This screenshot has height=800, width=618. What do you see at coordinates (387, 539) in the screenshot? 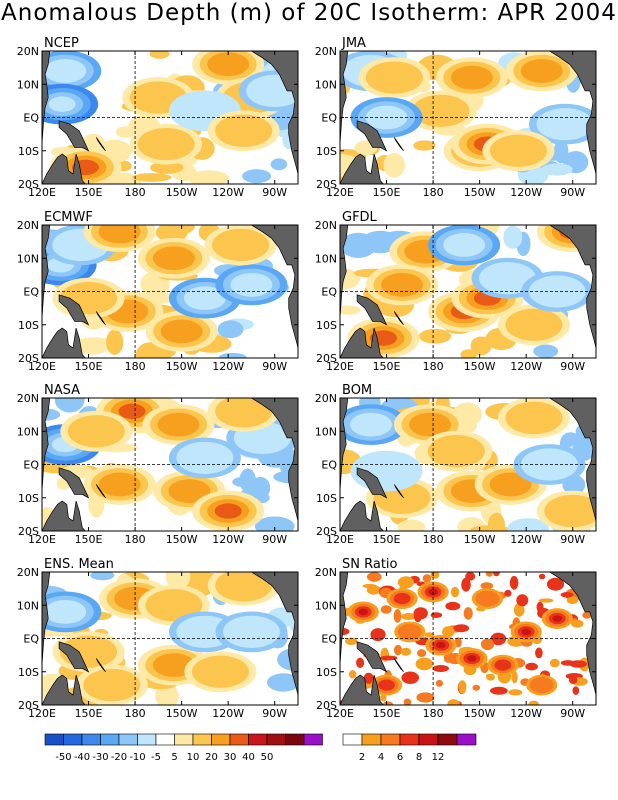
I see `x-tick-label: 150E` at bounding box center [387, 539].